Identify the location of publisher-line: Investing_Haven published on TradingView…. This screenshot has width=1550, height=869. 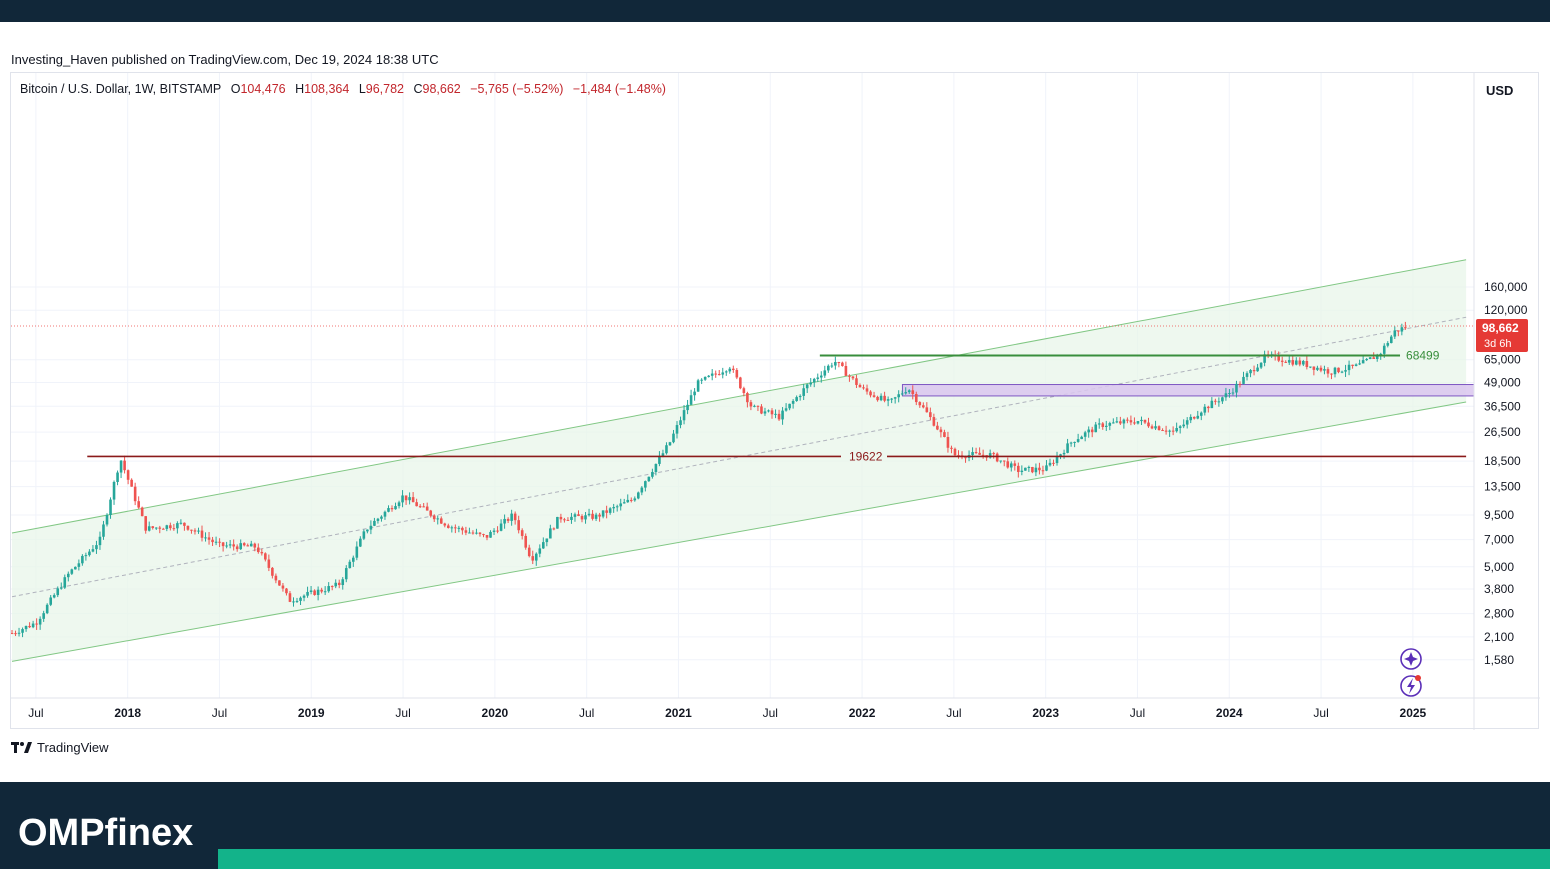
(225, 59).